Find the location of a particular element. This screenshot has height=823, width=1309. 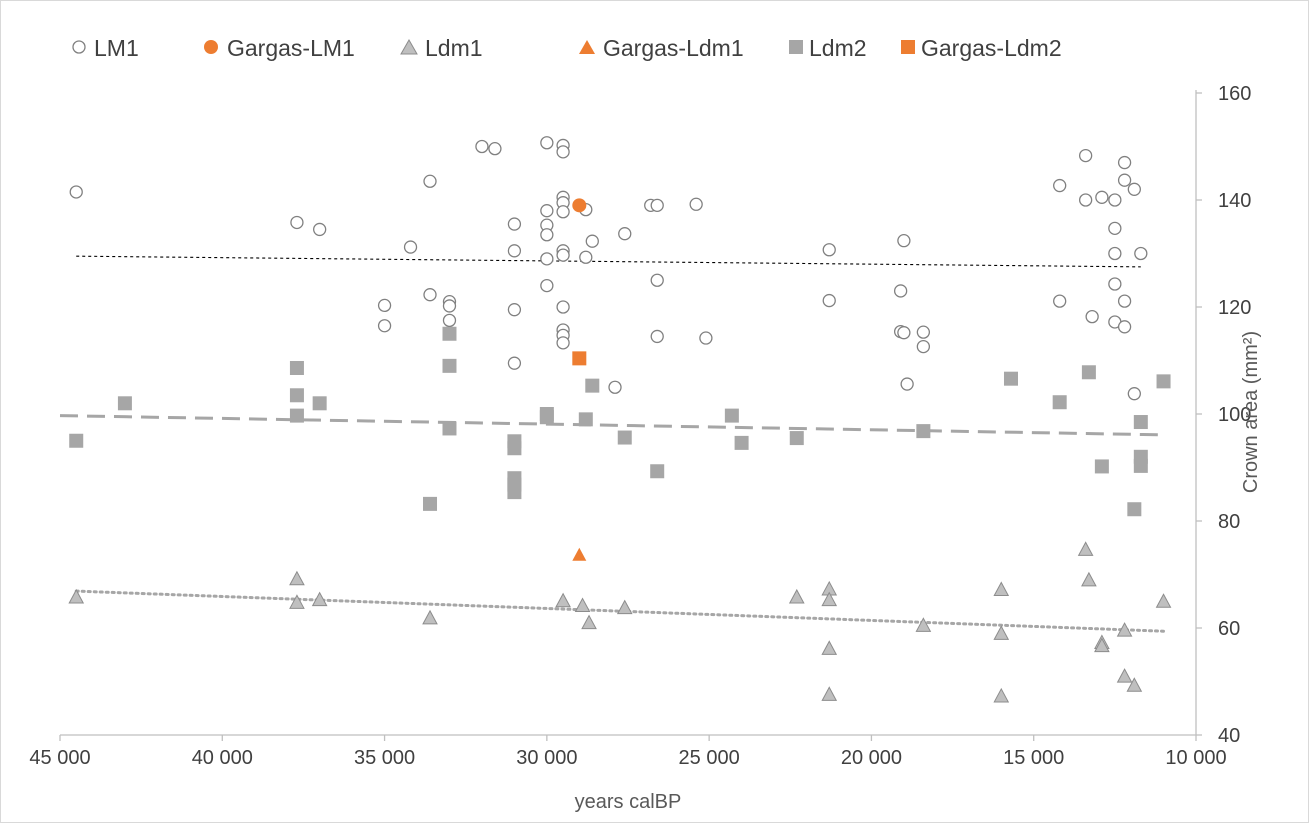

x-tick-label: 10 000 is located at coordinates (1195, 758).